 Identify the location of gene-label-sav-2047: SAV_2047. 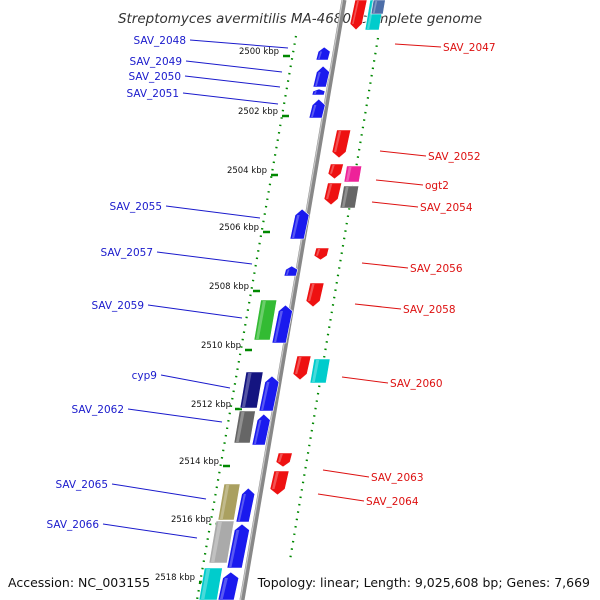
(469, 48).